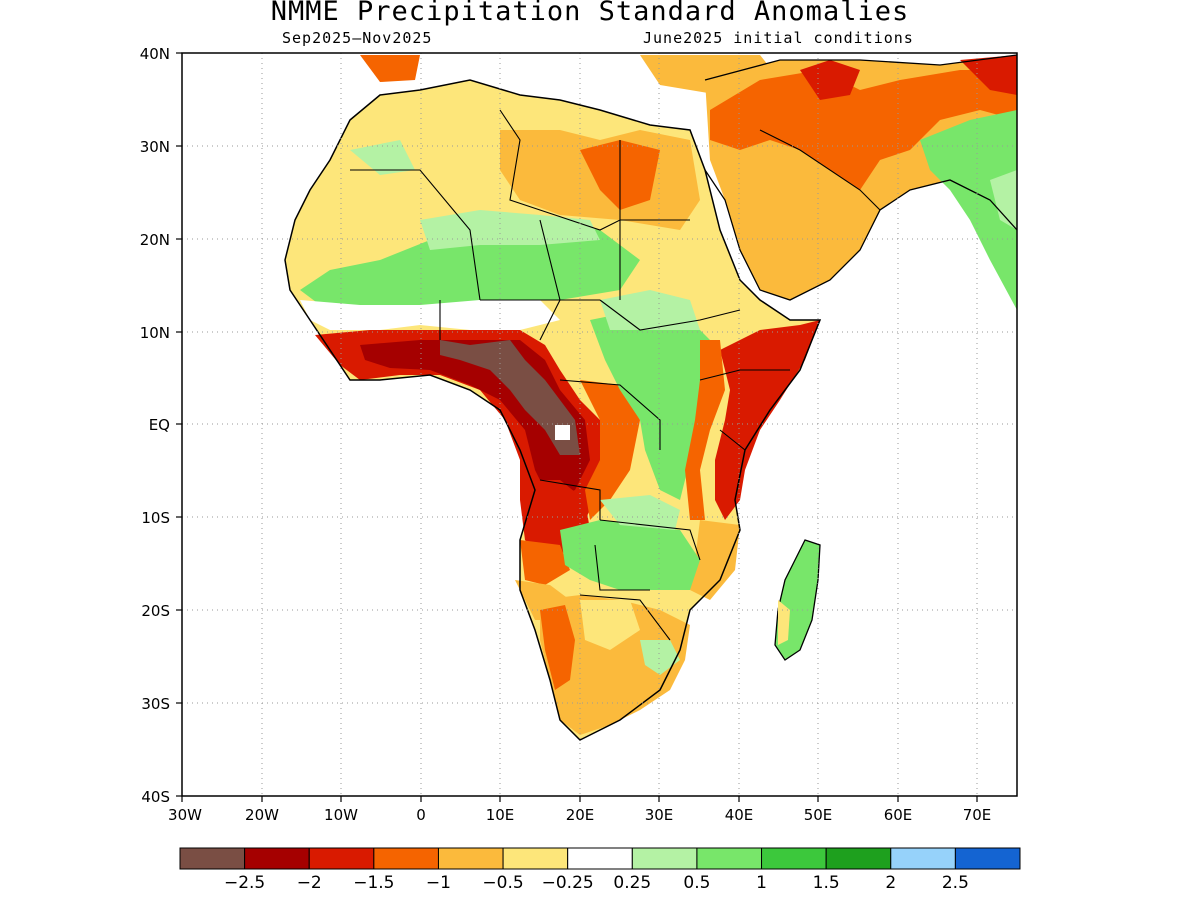 The image size is (1200, 900). Describe the element at coordinates (155, 518) in the screenshot. I see `lat-label-10s: 10S` at that location.